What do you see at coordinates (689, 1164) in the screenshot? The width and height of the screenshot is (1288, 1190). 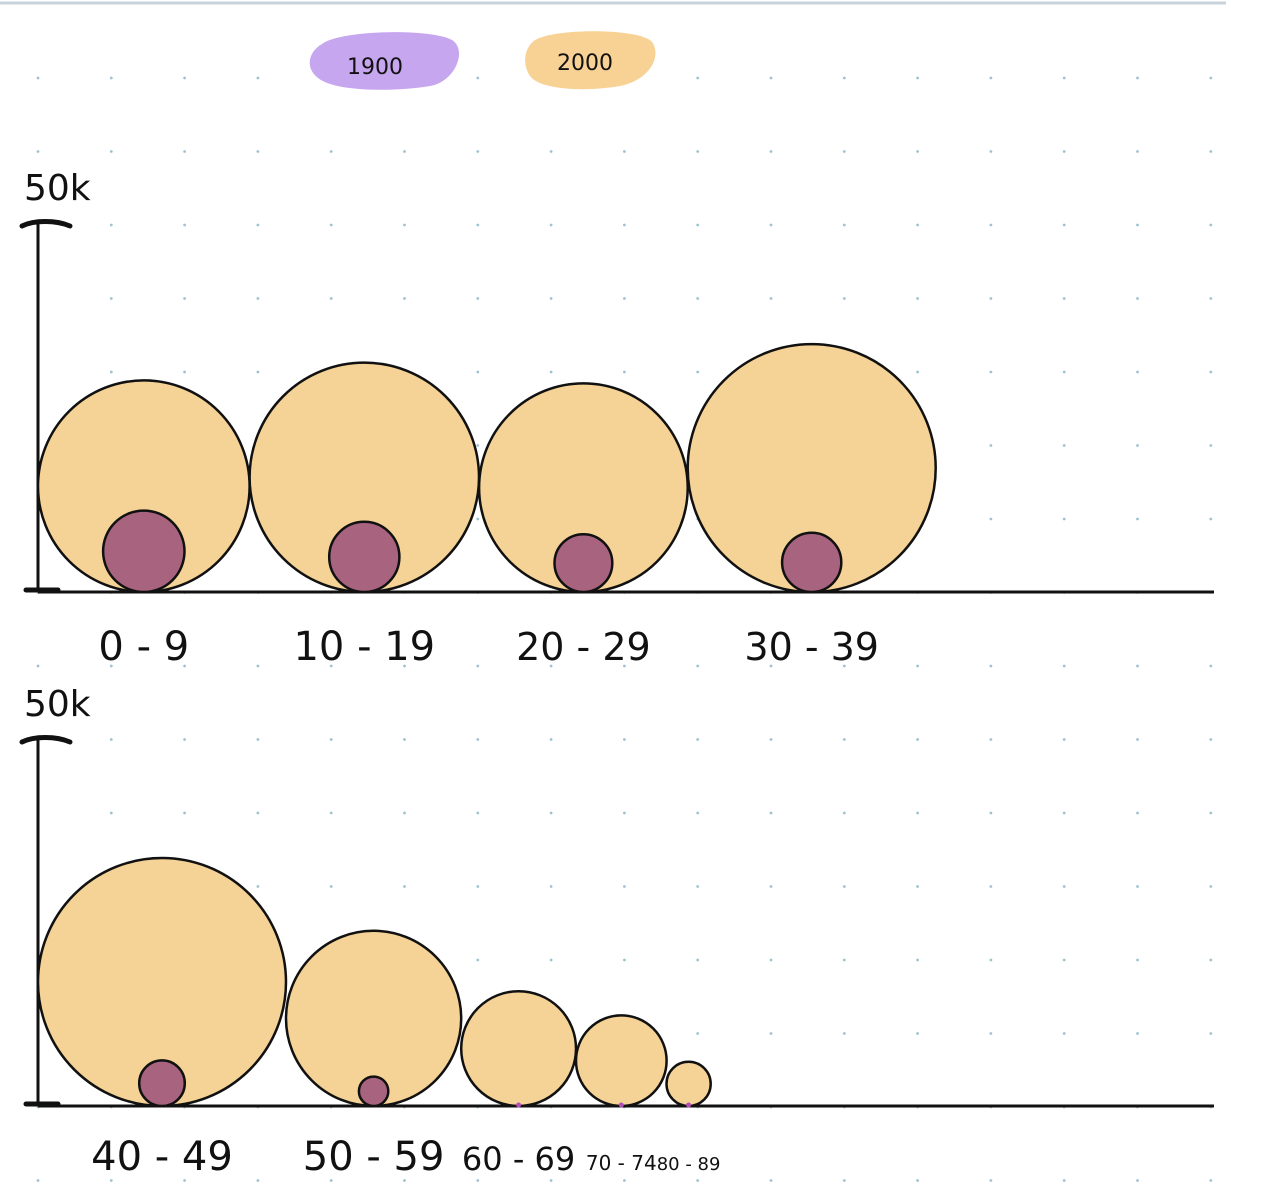 I see `category-label: 80 - 89` at bounding box center [689, 1164].